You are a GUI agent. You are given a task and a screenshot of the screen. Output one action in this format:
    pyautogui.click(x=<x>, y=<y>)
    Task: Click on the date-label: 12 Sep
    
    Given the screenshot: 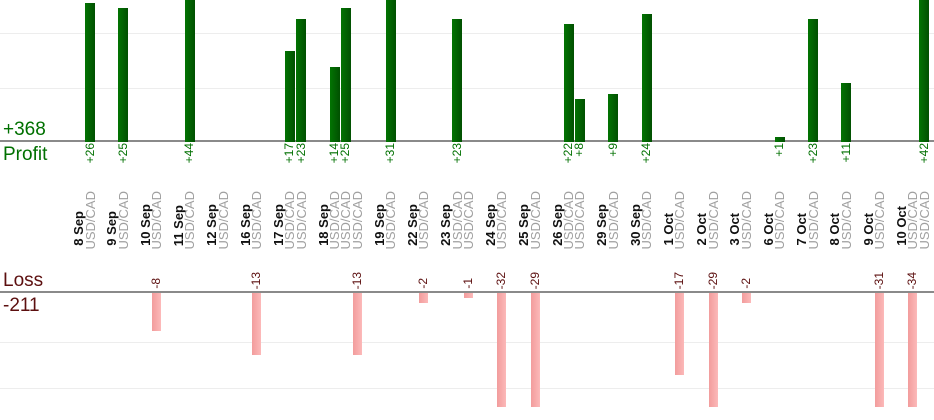 What is the action you would take?
    pyautogui.click(x=212, y=225)
    